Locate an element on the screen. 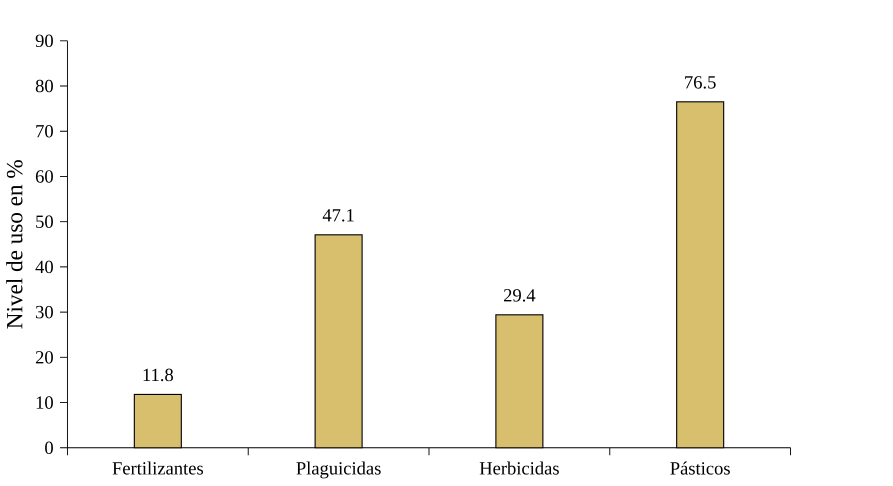 This screenshot has height=486, width=893. data-label: 47.1 is located at coordinates (338, 215).